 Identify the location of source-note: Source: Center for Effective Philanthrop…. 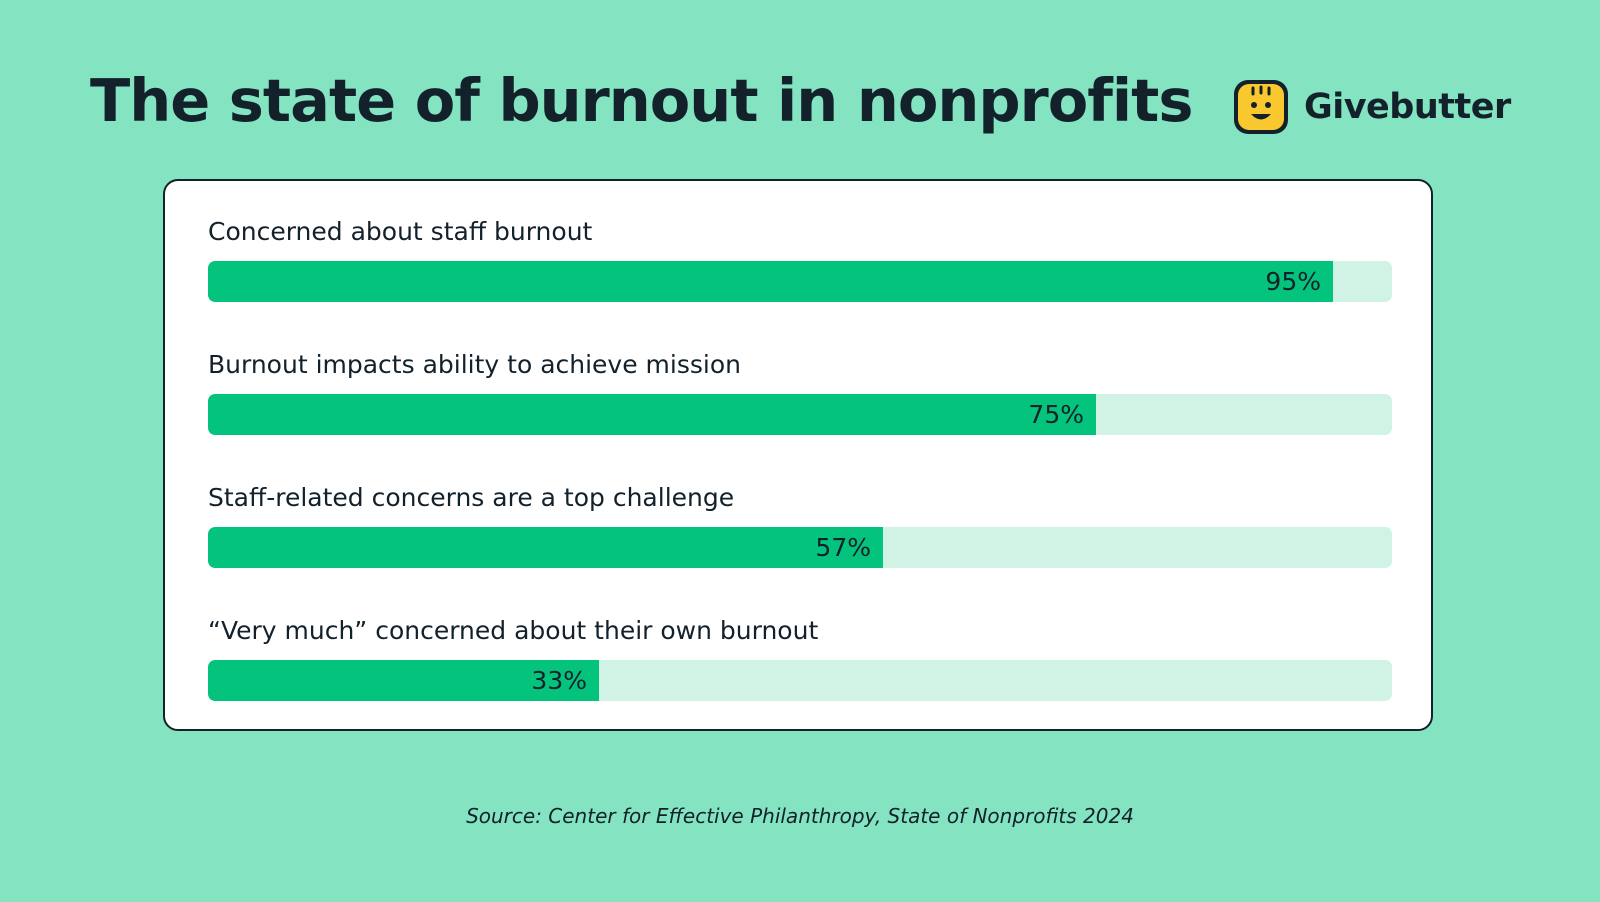
(800, 816).